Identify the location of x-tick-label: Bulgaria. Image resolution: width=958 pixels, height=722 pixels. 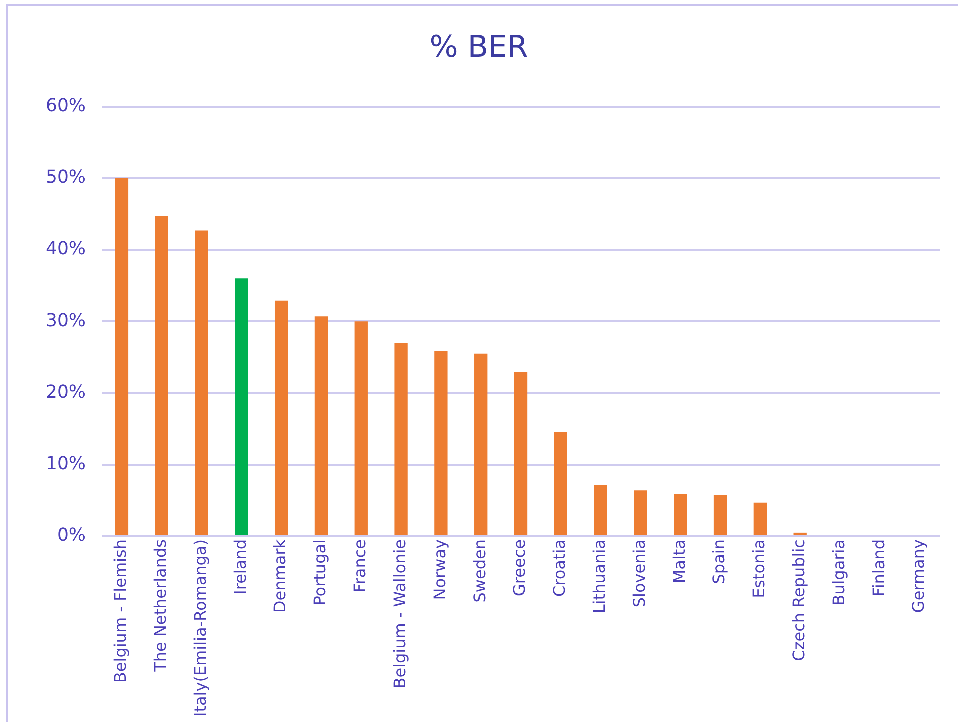
(838, 573).